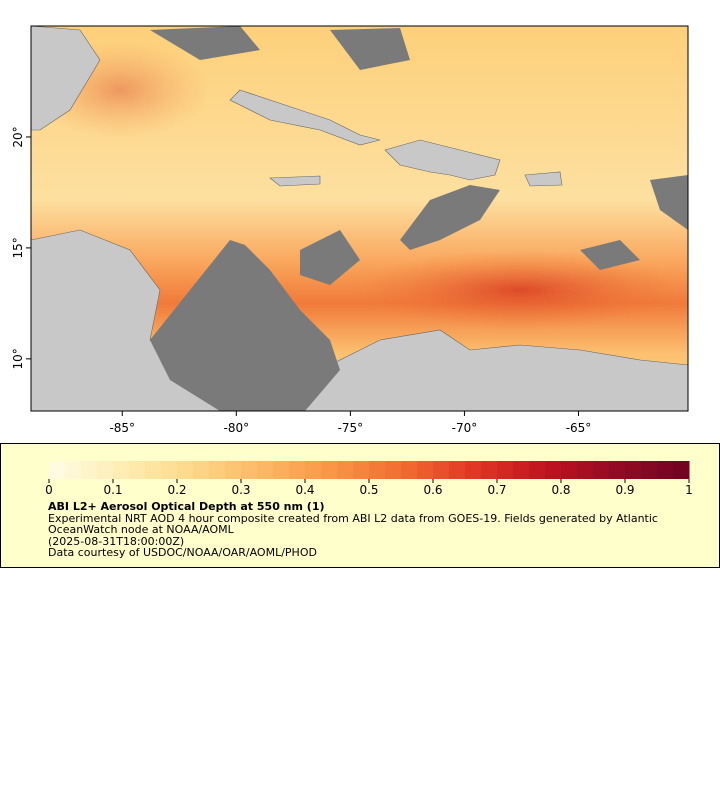 This screenshot has width=720, height=800. I want to click on colorbar-tick-label: 0, so click(49, 490).